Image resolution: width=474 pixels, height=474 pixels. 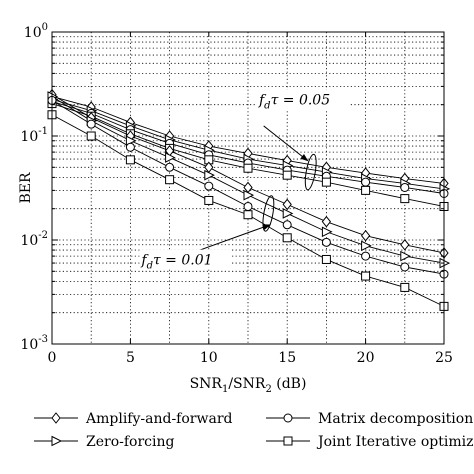 I want to click on legend-entry: Zero-forcing, so click(x=104, y=442).